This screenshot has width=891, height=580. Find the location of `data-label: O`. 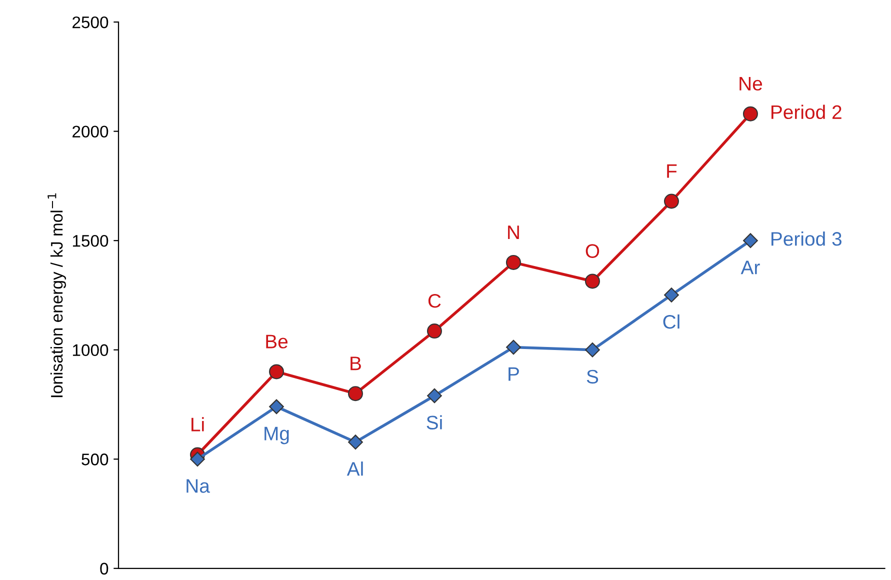

data-label: O is located at coordinates (593, 251).